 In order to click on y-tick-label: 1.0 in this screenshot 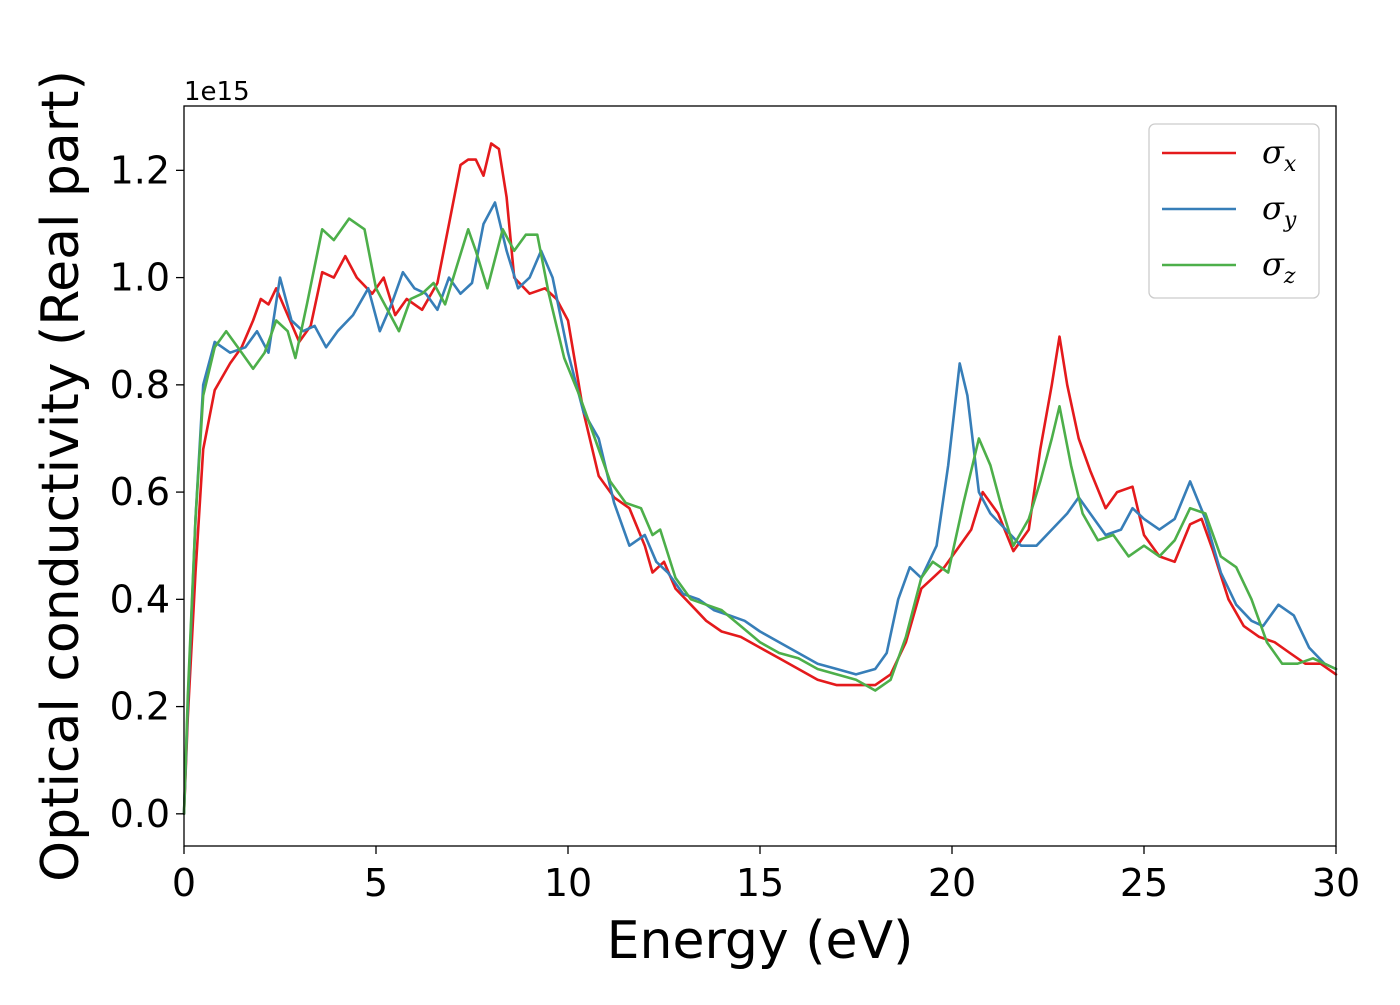, I will do `click(140, 278)`.